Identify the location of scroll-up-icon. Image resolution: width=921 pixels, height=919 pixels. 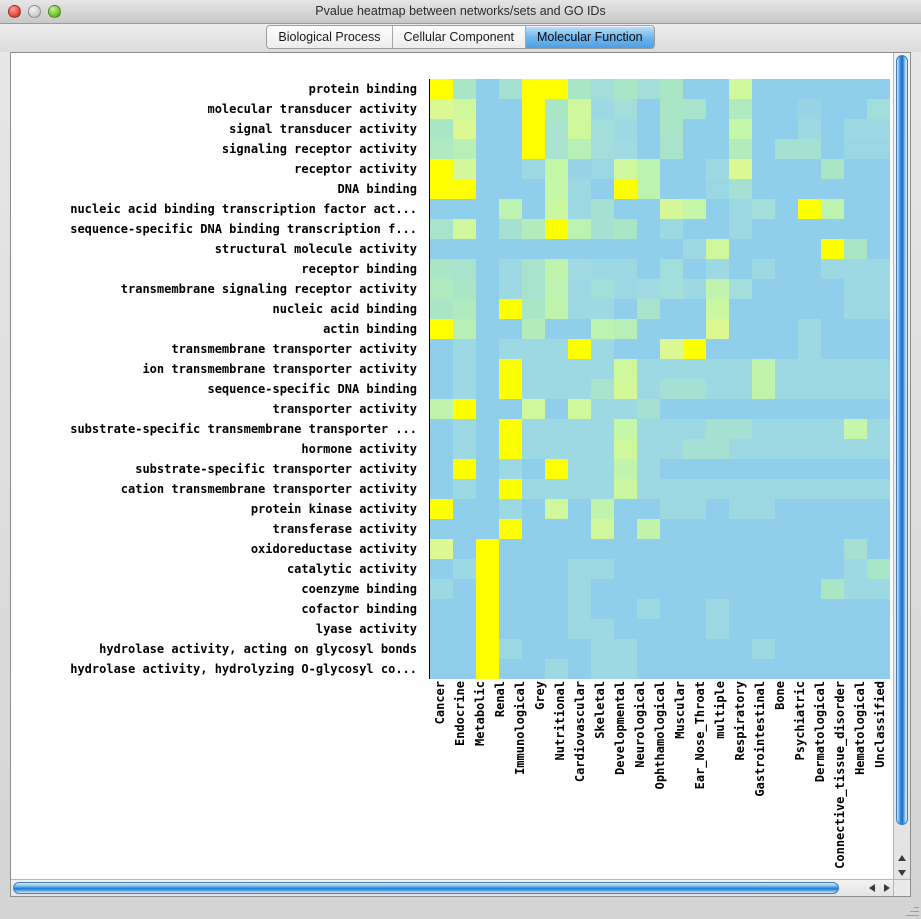
(901, 857).